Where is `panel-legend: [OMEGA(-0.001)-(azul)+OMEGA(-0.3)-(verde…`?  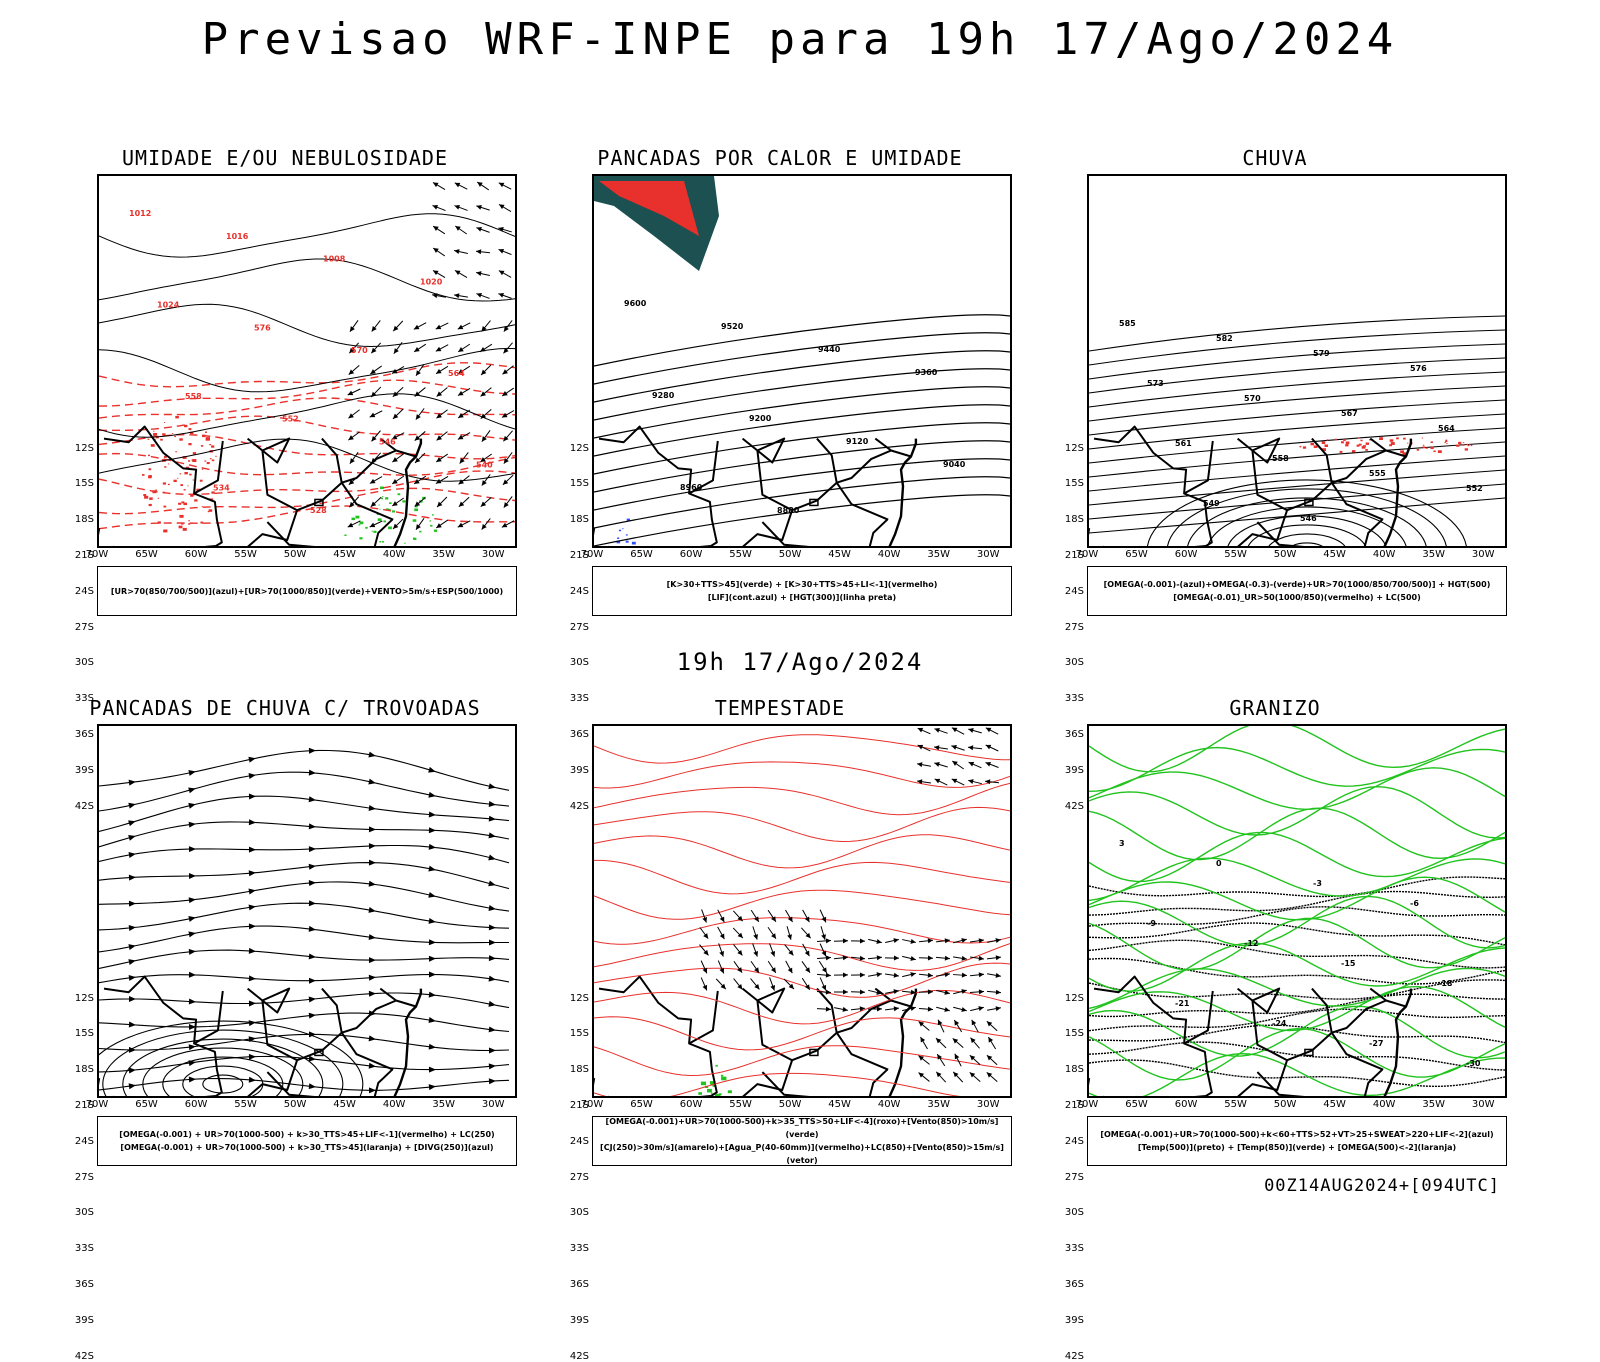
panel-legend: [OMEGA(-0.001)-(azul)+OMEGA(-0.3)-(verde… is located at coordinates (1297, 591).